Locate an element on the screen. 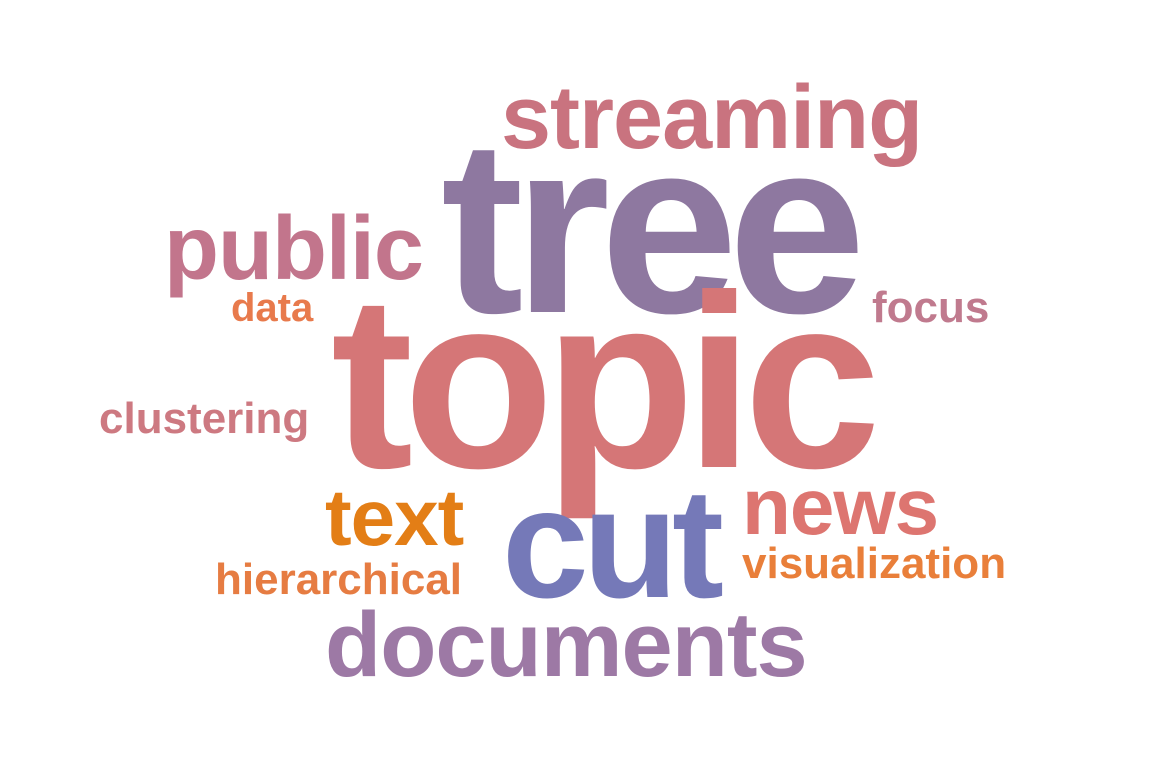  word-streaming: streaming is located at coordinates (712, 118).